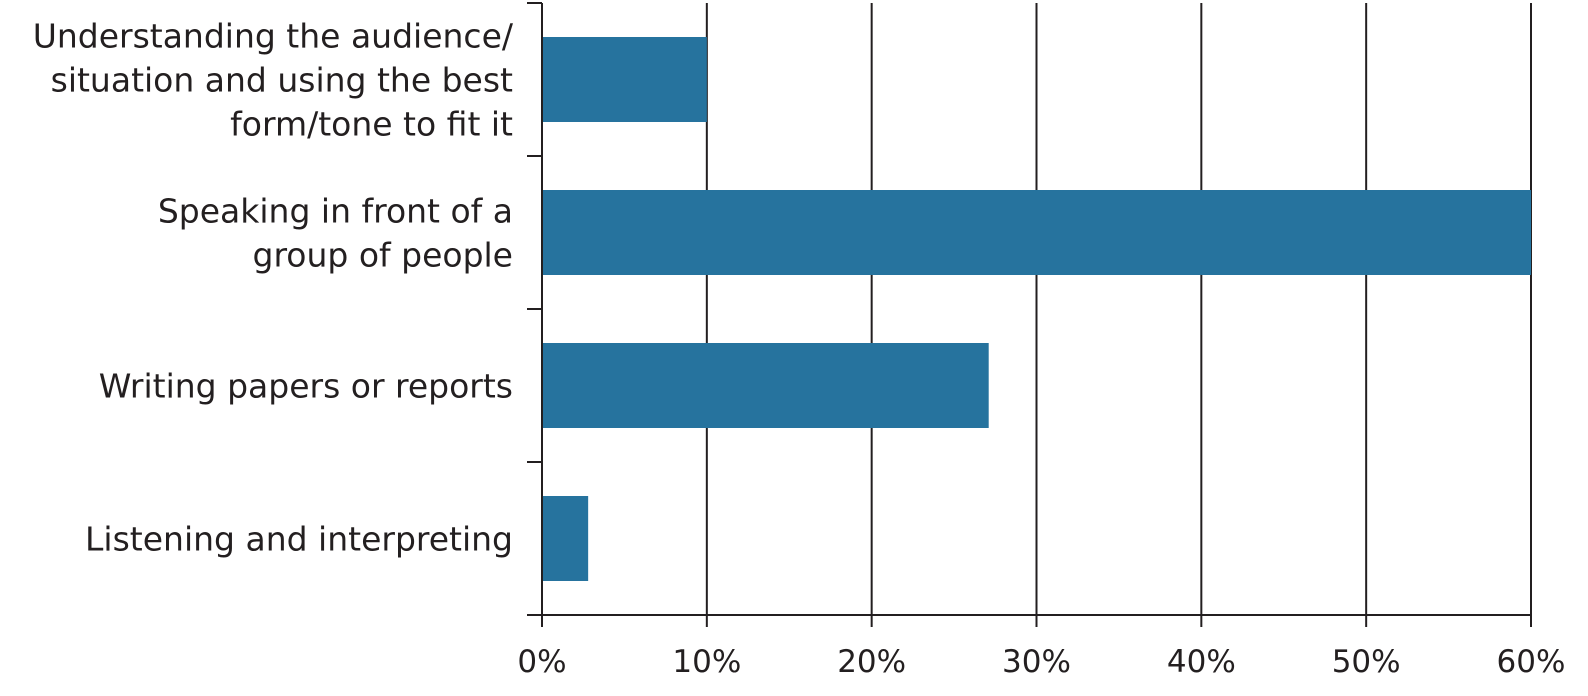 The image size is (1588, 696). I want to click on category-label-1-line-1: group of people, so click(383, 255).